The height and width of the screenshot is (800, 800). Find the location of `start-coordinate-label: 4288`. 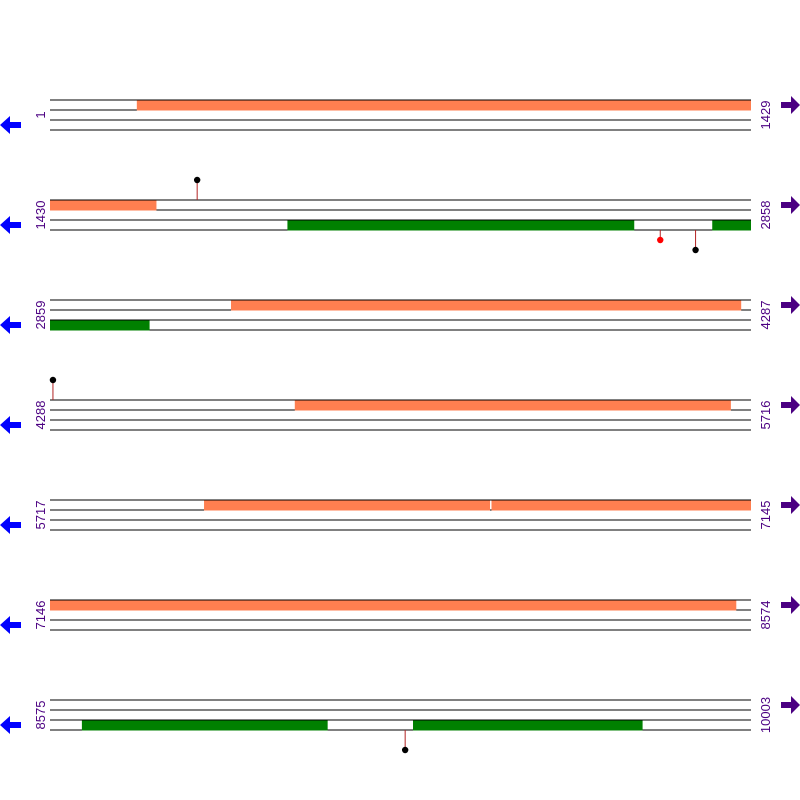

start-coordinate-label: 4288 is located at coordinates (40, 415).